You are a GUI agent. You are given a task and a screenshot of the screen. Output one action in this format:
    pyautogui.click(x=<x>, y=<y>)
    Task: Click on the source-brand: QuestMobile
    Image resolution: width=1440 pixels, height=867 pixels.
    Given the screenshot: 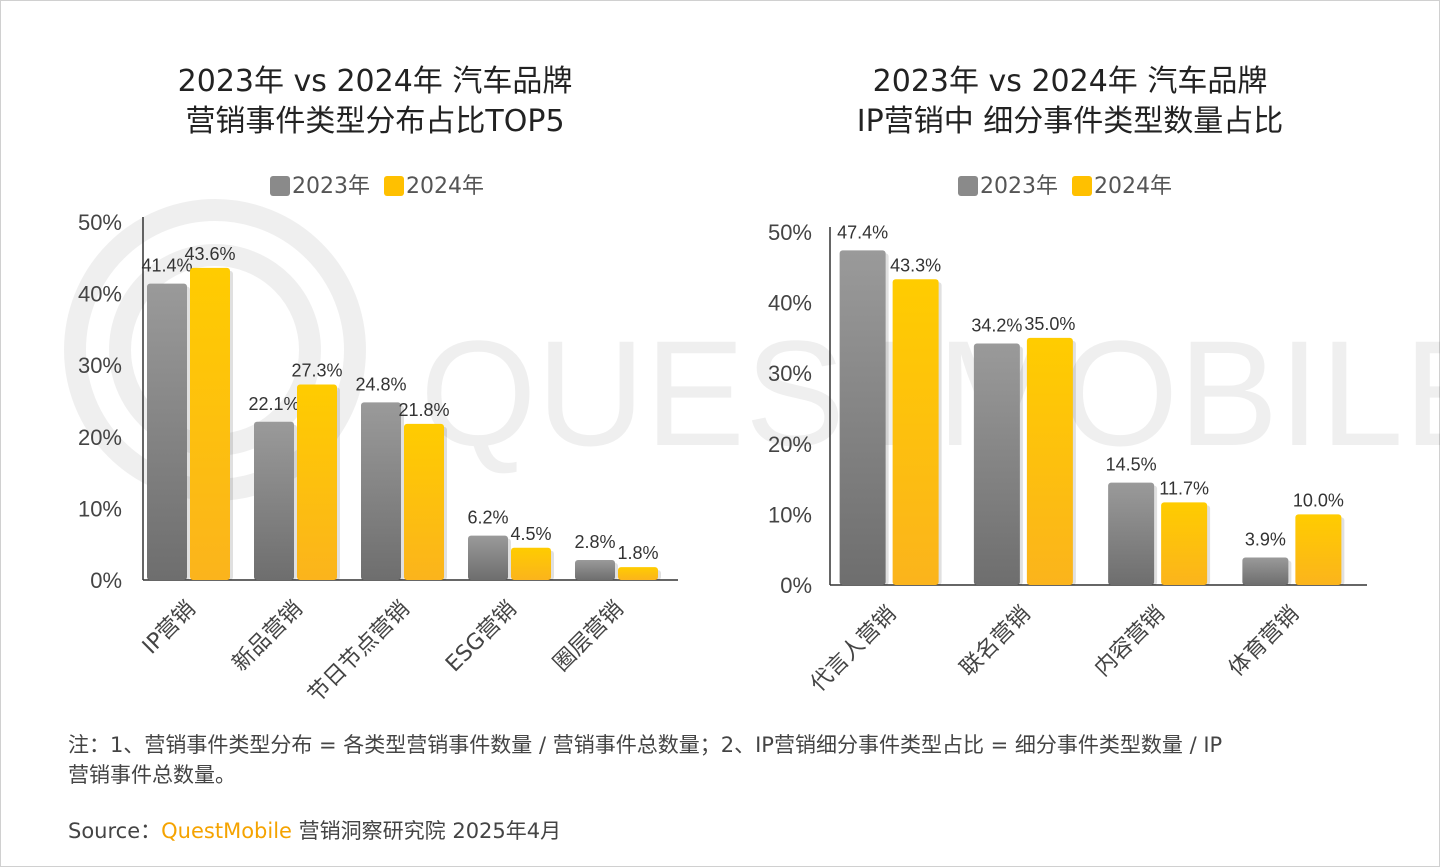 What is the action you would take?
    pyautogui.click(x=226, y=831)
    